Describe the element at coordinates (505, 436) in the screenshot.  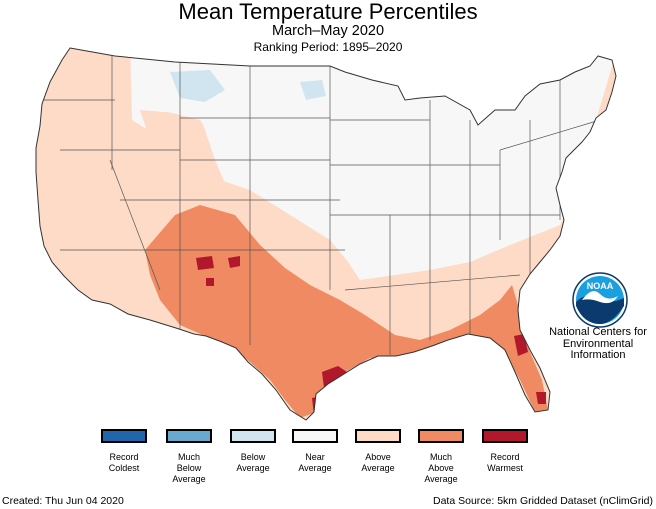
I see `legend-swatch-record-warmest` at that location.